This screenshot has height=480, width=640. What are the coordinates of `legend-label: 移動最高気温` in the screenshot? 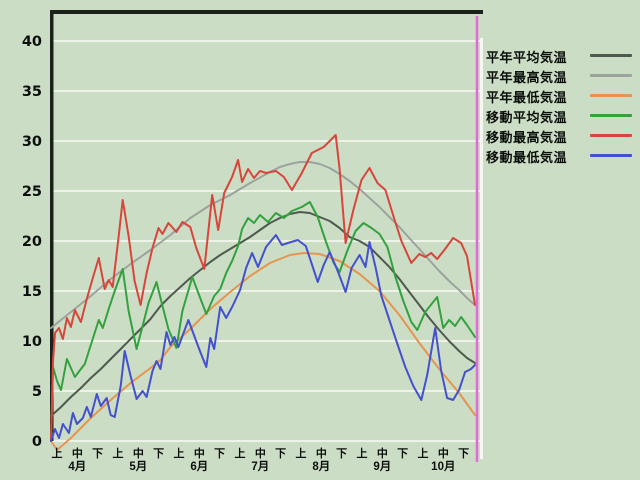 It's located at (527, 137).